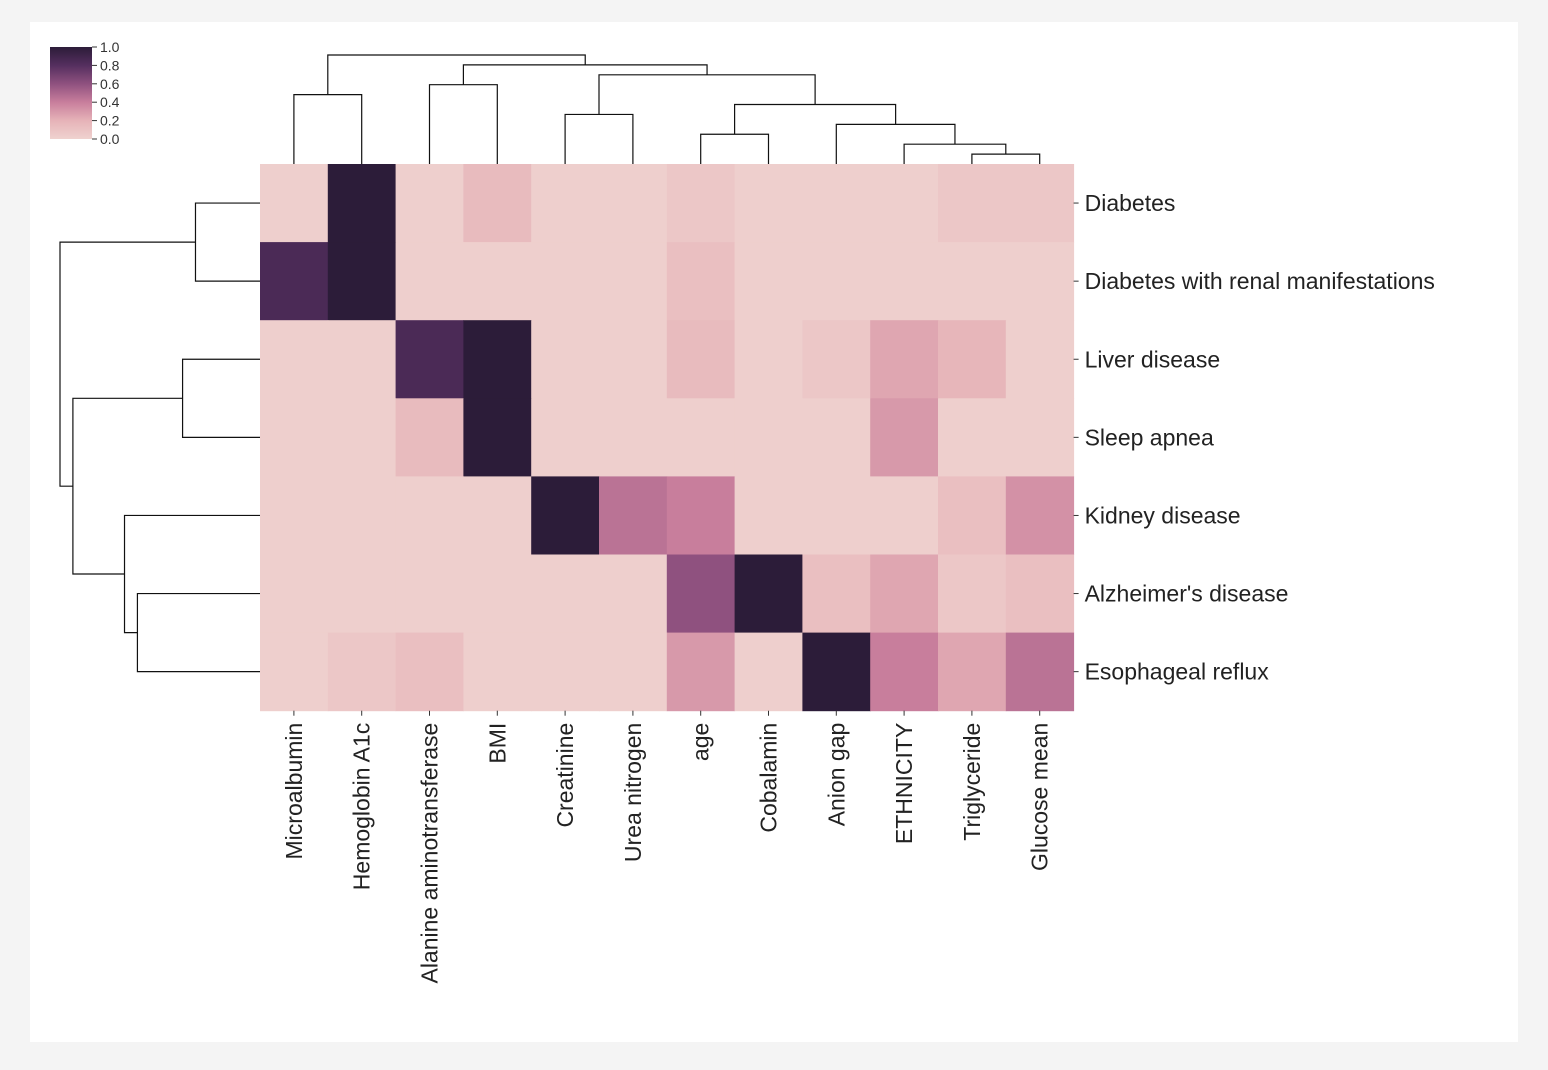  I want to click on column-label: Microalbumin, so click(294, 791).